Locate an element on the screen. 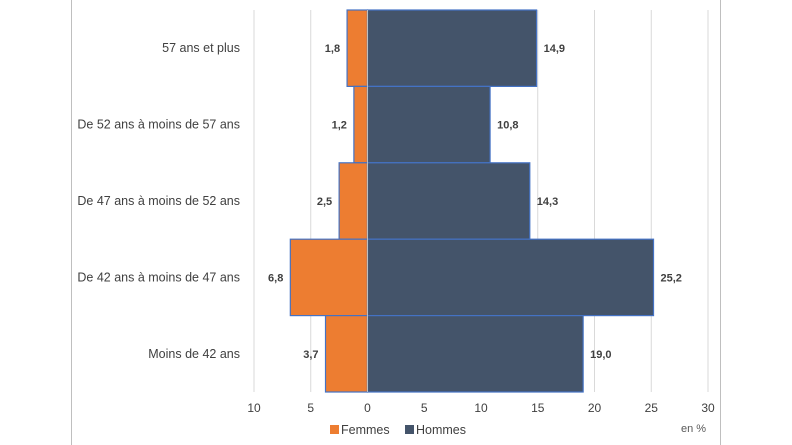 This screenshot has width=792, height=445. category-label-2: De 47 ans à moins de 52 ans is located at coordinates (158, 201).